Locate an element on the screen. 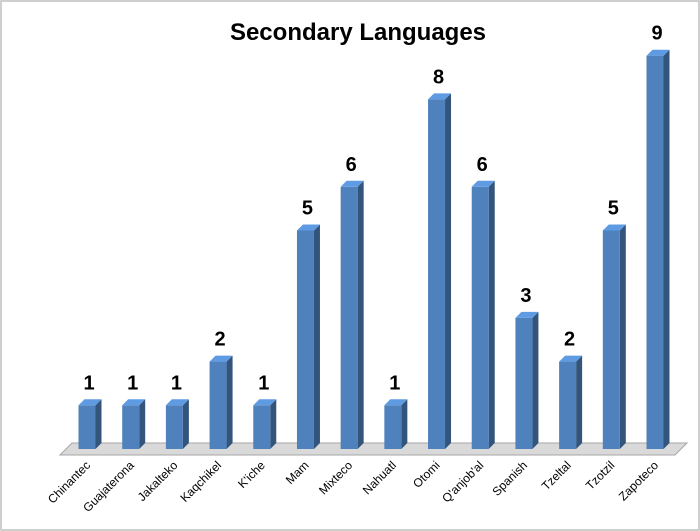 This screenshot has height=531, width=700. value-label: 8 is located at coordinates (438, 77).